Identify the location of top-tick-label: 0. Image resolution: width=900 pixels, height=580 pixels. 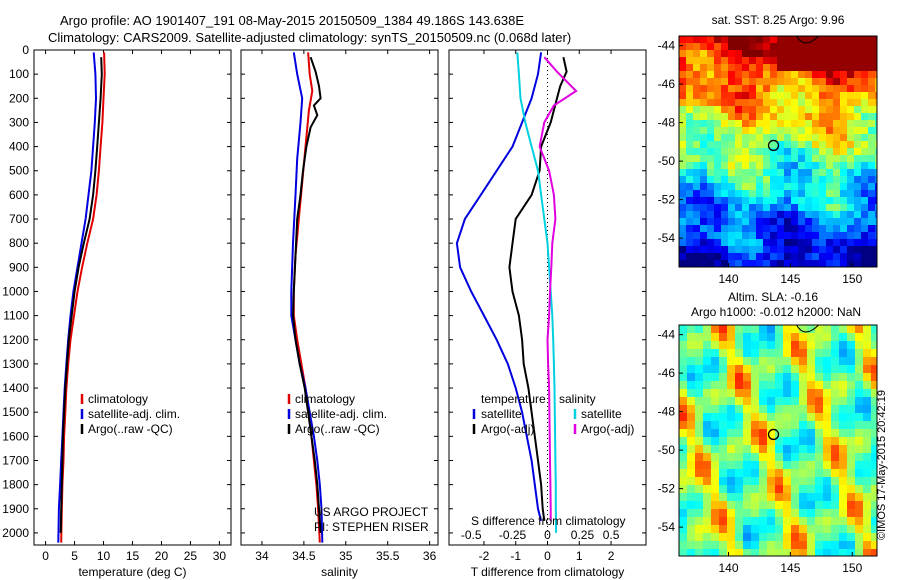
(547, 535).